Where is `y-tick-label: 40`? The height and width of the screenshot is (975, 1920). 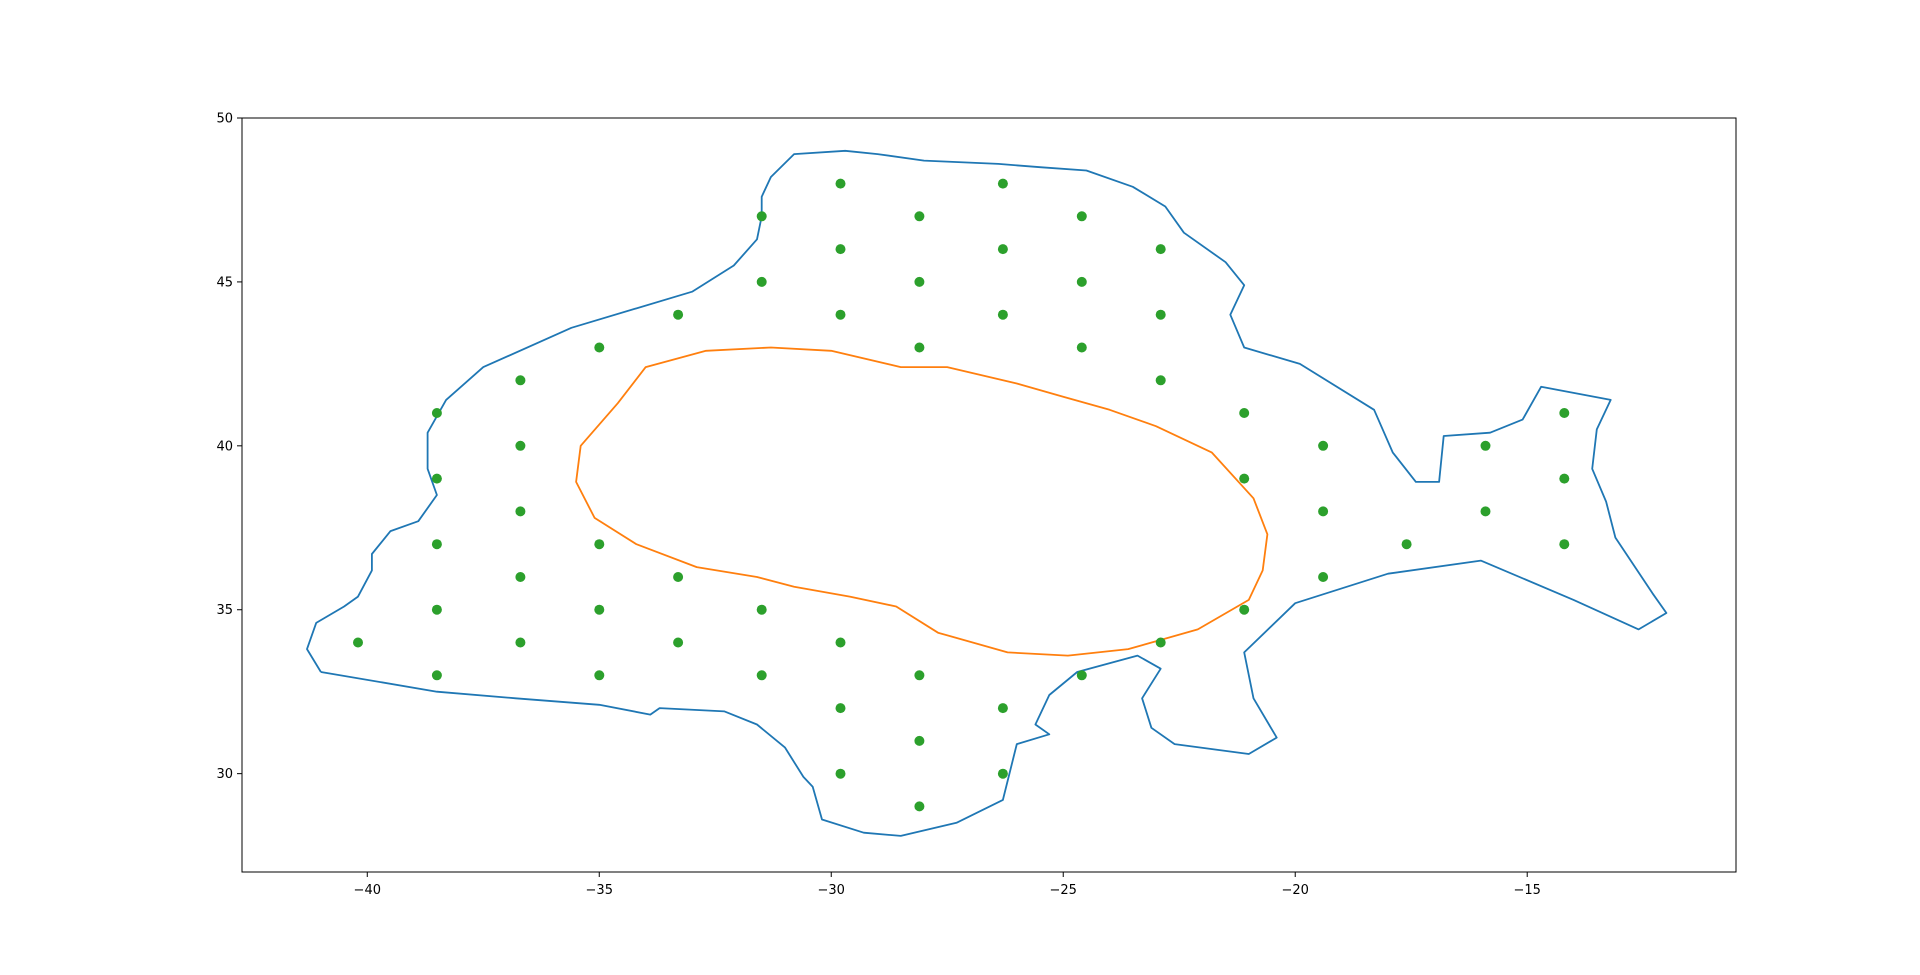
y-tick-label: 40 is located at coordinates (224, 446).